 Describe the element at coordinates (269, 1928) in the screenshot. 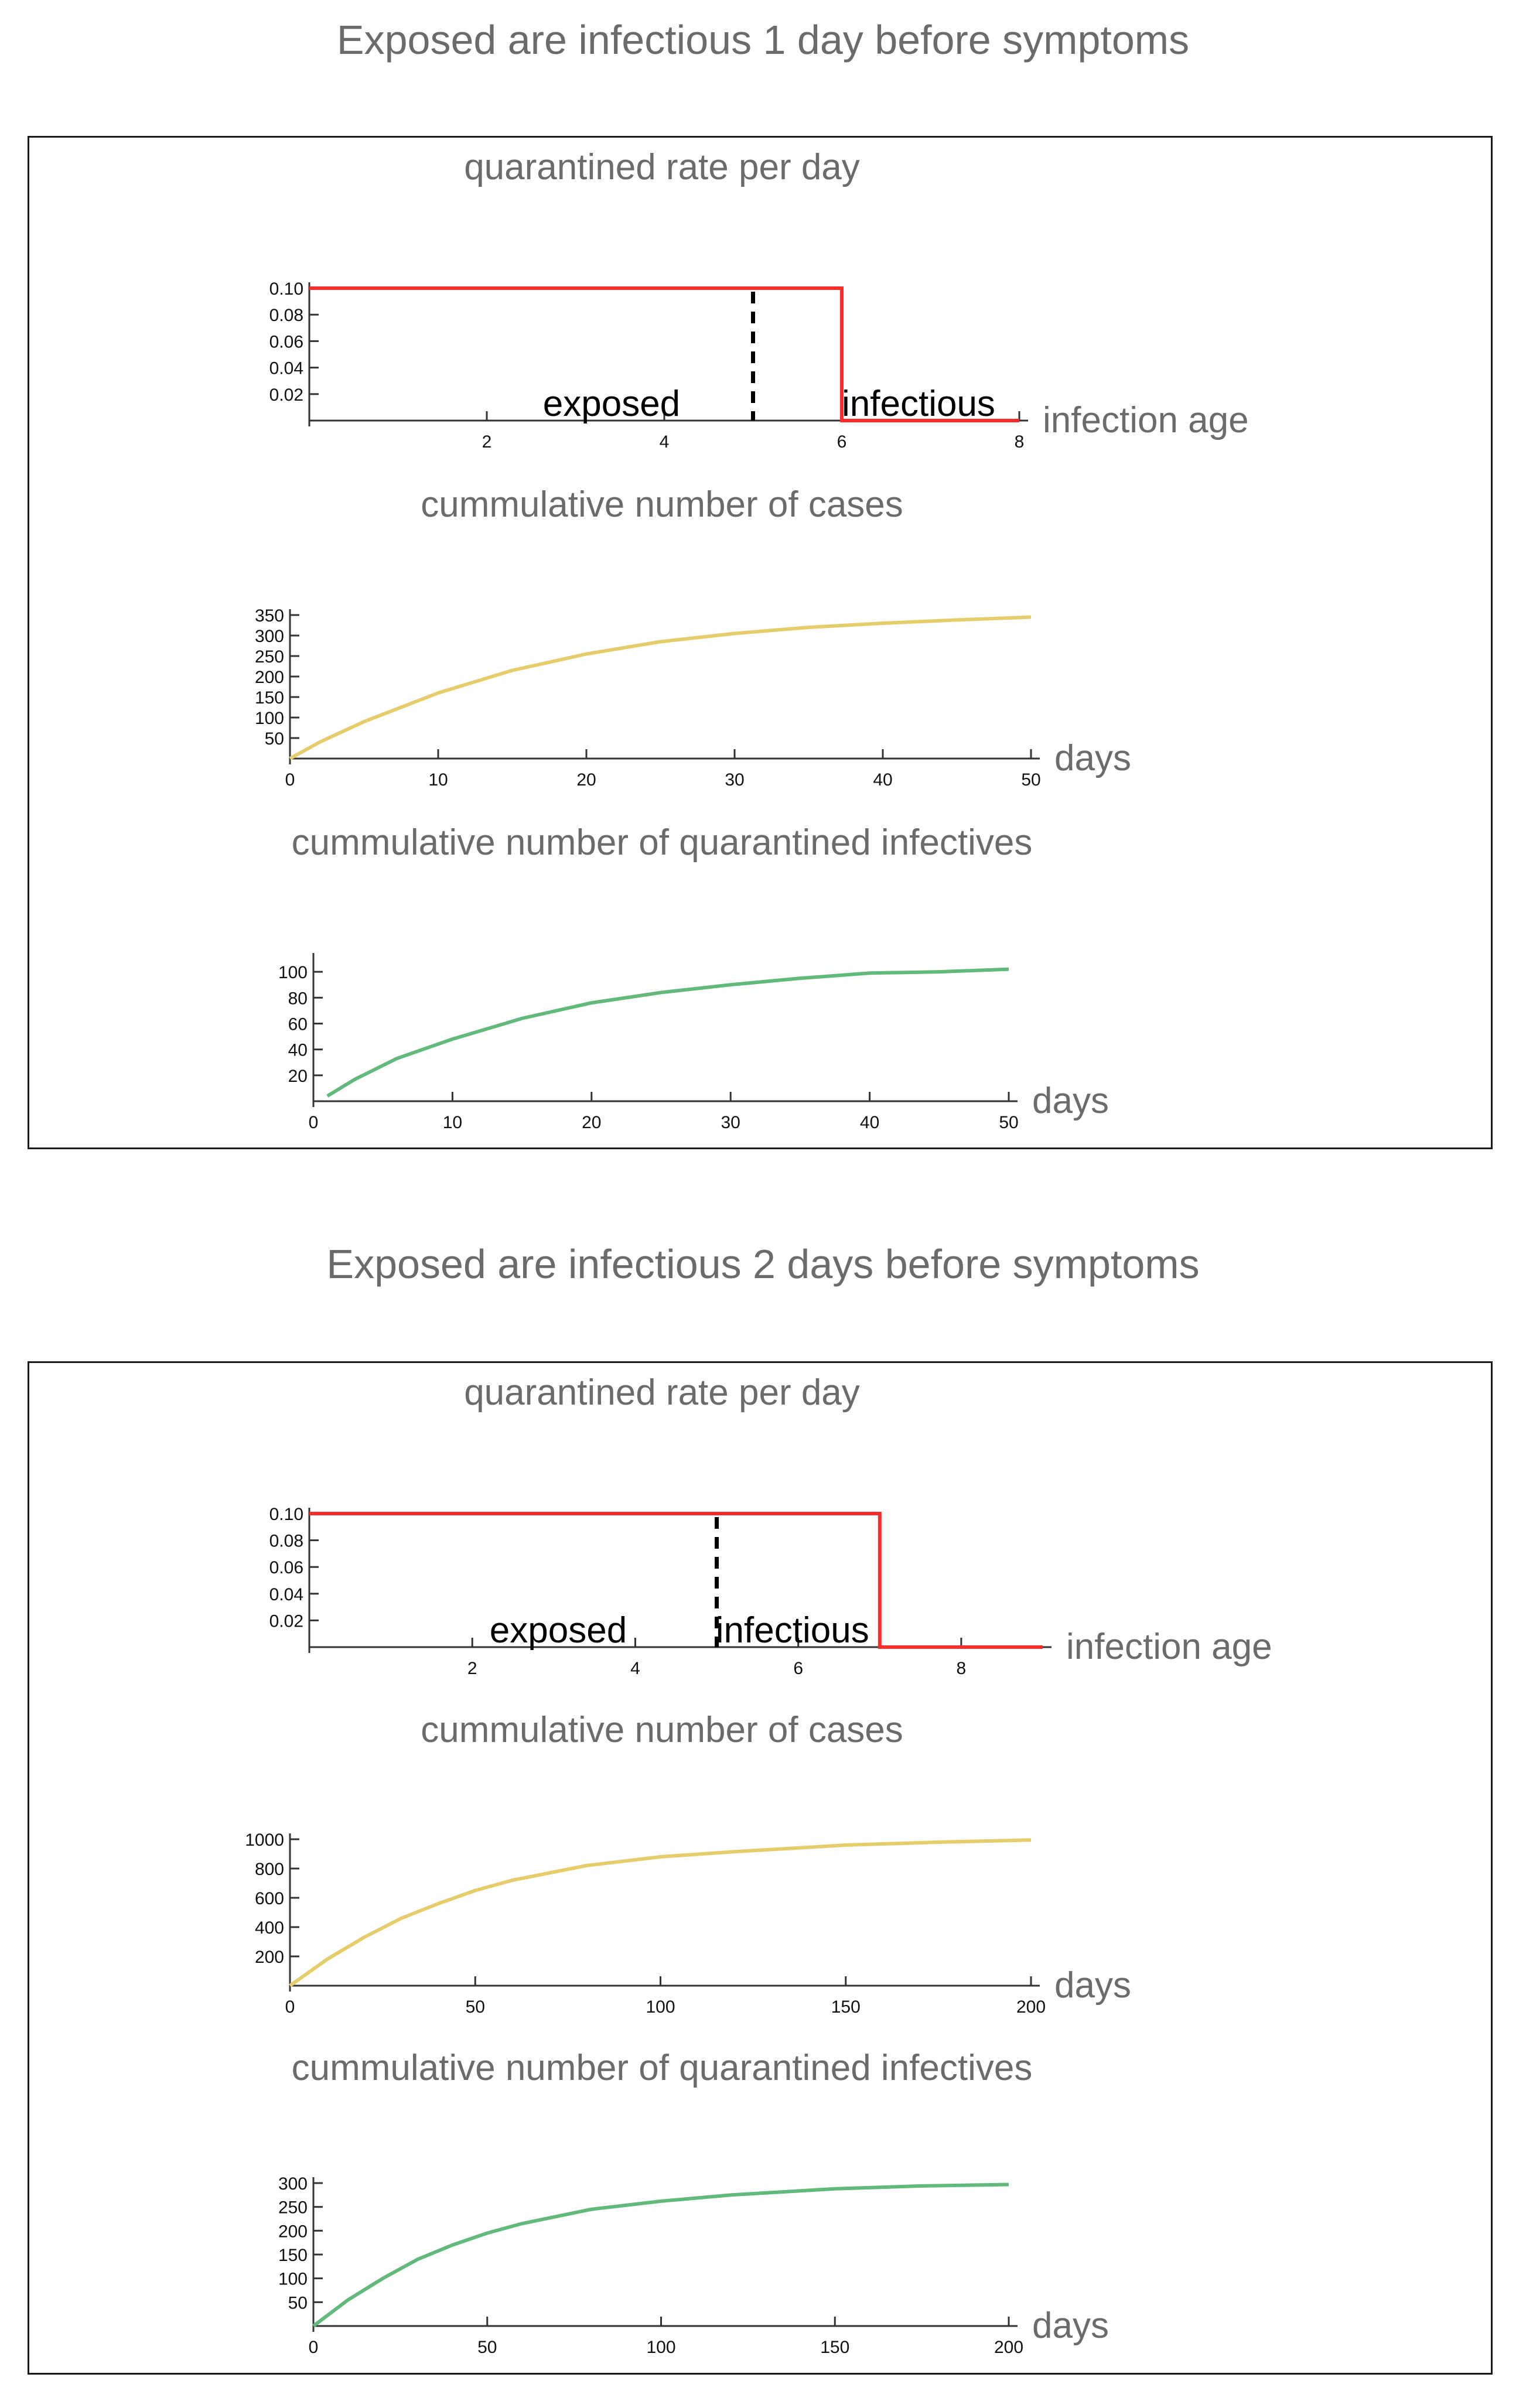

I see `y-tick-label: 400` at that location.